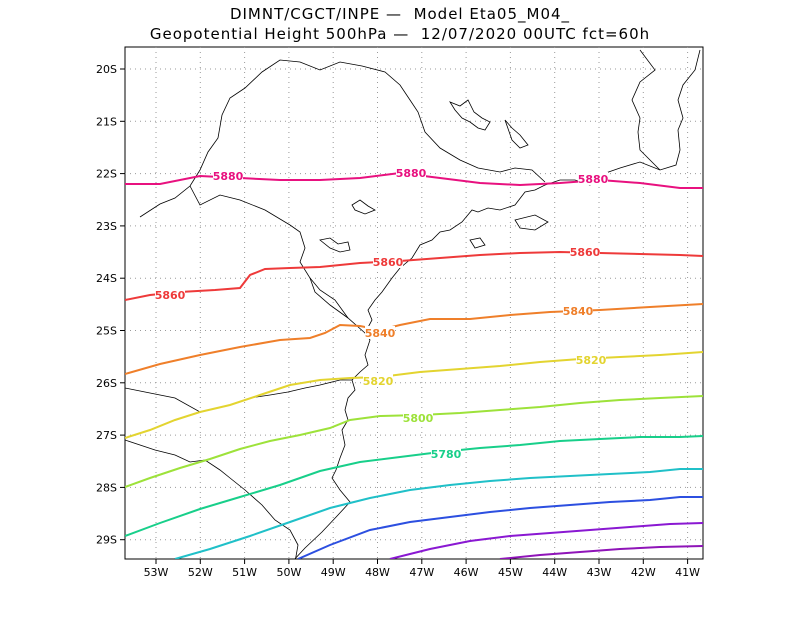 Image resolution: width=800 pixels, height=618 pixels. I want to click on lat-tick-label: 24S, so click(106, 278).